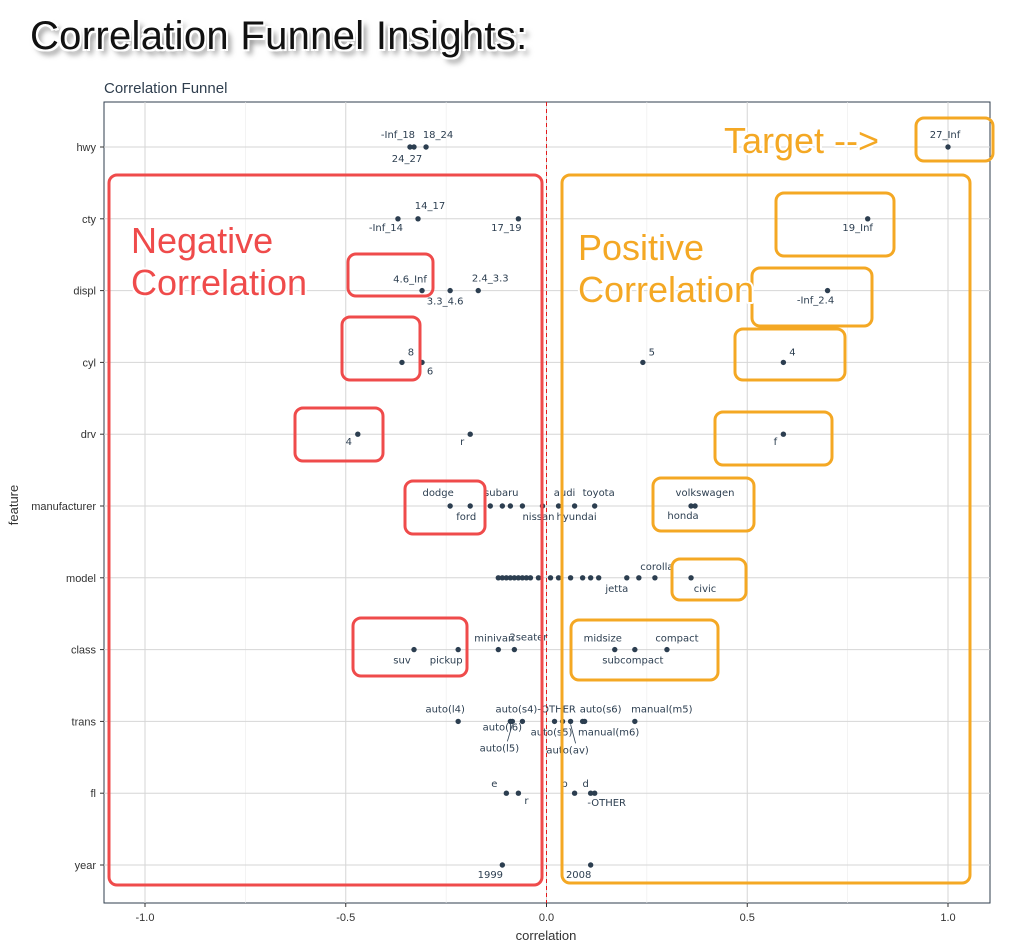 This screenshot has width=1036, height=949. What do you see at coordinates (84, 292) in the screenshot?
I see `y-tick-label-displ: displ` at bounding box center [84, 292].